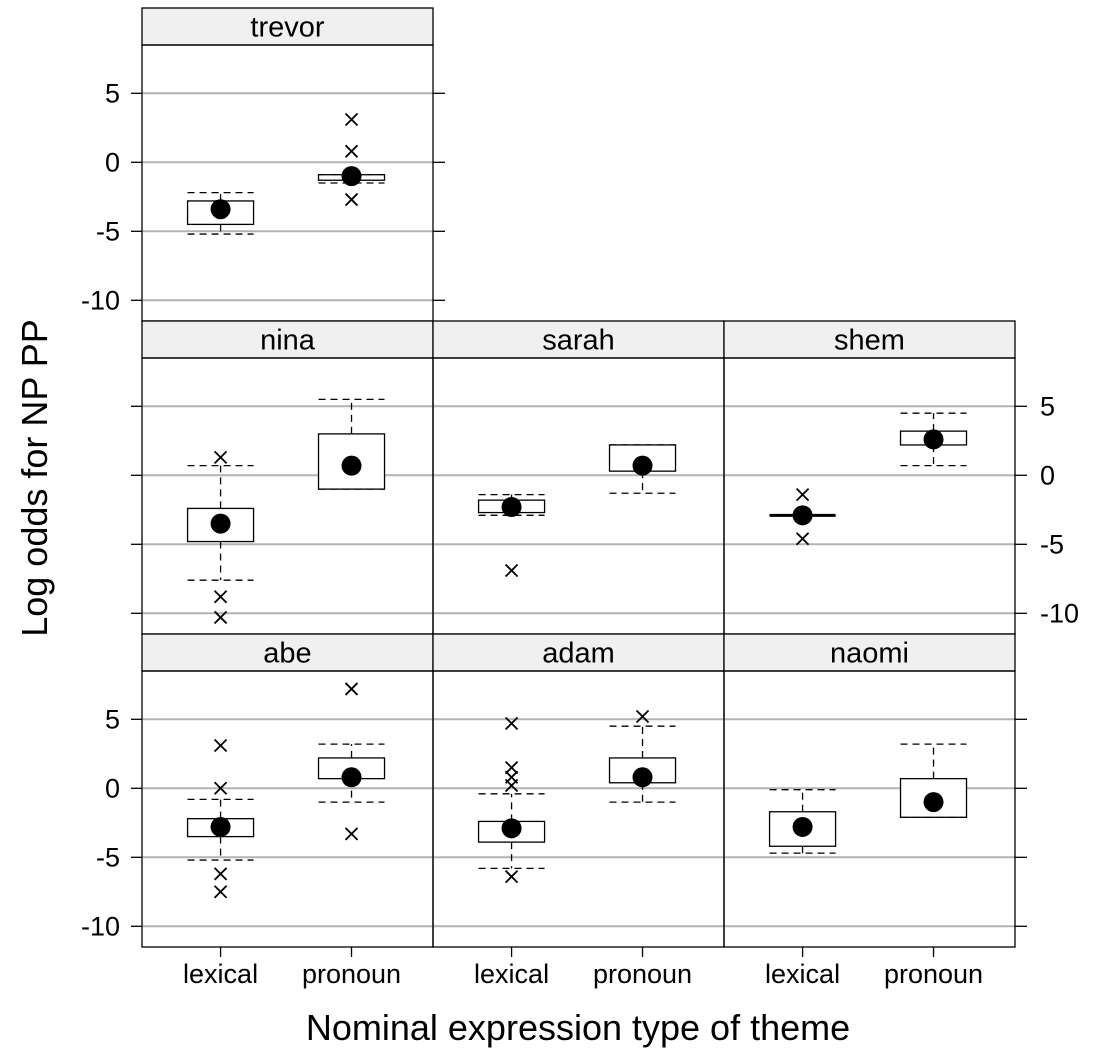  What do you see at coordinates (869, 341) in the screenshot?
I see `panel-title: shem` at bounding box center [869, 341].